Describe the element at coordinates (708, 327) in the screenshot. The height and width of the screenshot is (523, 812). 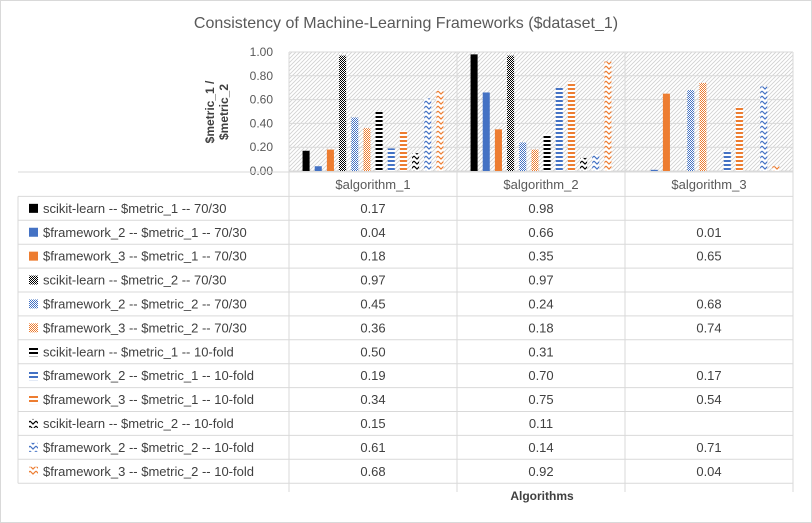
I see `data-label: 0.74` at that location.